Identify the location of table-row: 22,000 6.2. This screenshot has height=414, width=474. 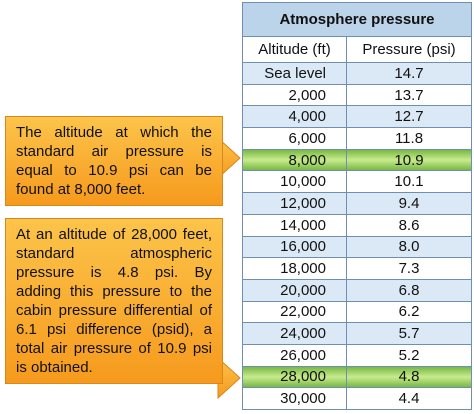
(357, 312).